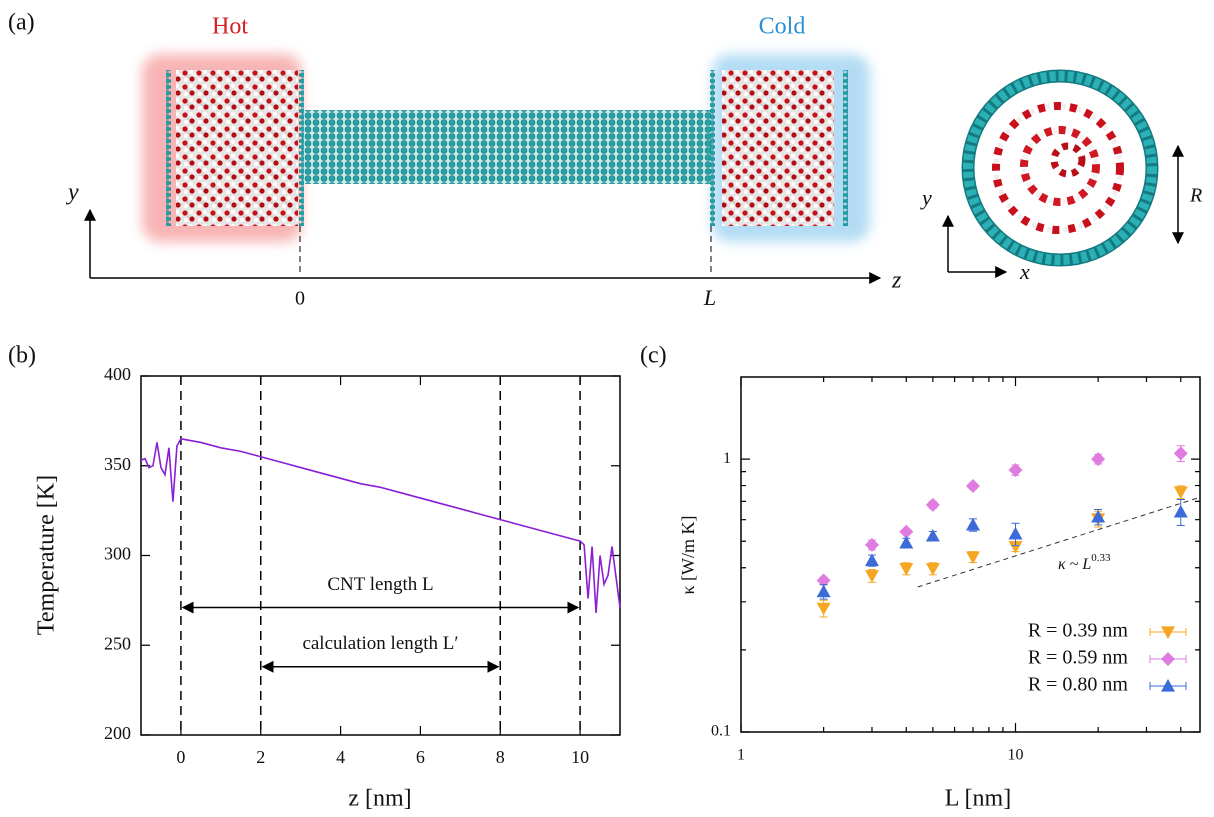 The image size is (1214, 817). Describe the element at coordinates (1078, 631) in the screenshot. I see `legend-label: R = 0.39 nm` at that location.